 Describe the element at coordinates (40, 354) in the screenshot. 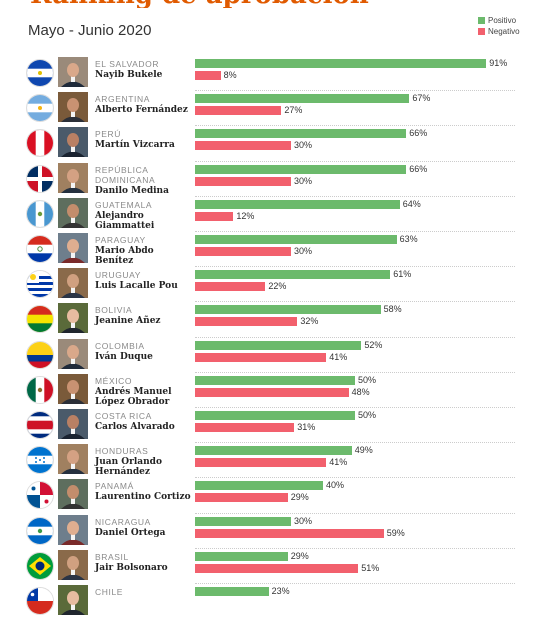

I see `colombia-flag-icon` at that location.